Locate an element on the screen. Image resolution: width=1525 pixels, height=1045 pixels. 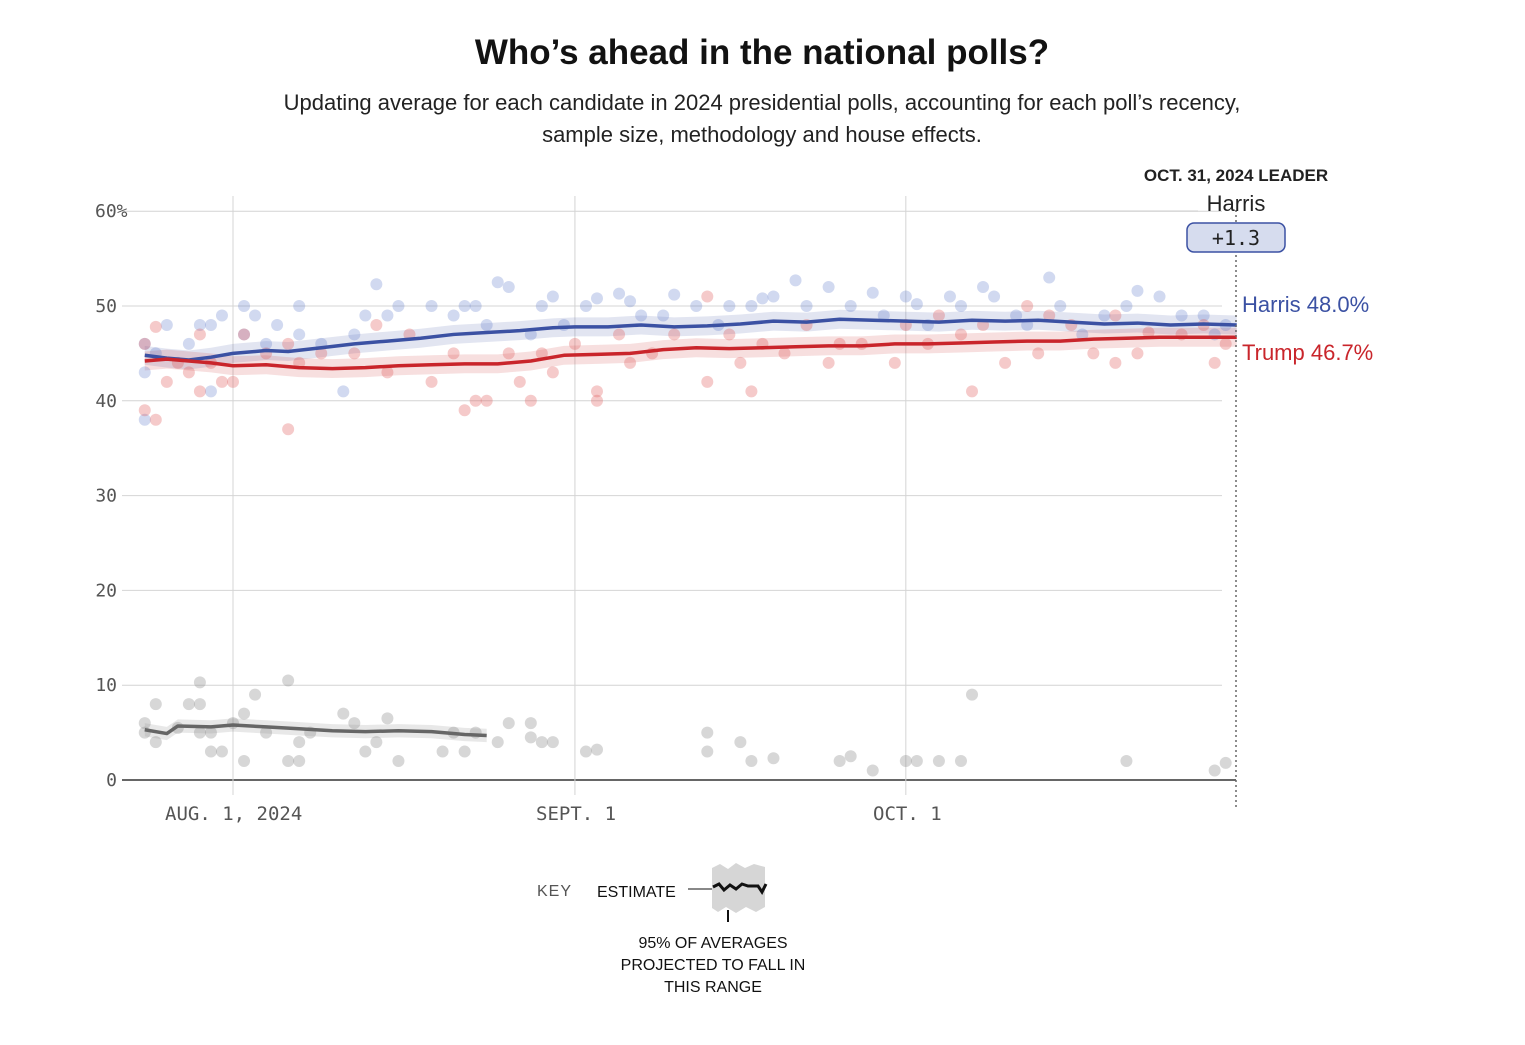
y-tick-label: 10 is located at coordinates (106, 685).